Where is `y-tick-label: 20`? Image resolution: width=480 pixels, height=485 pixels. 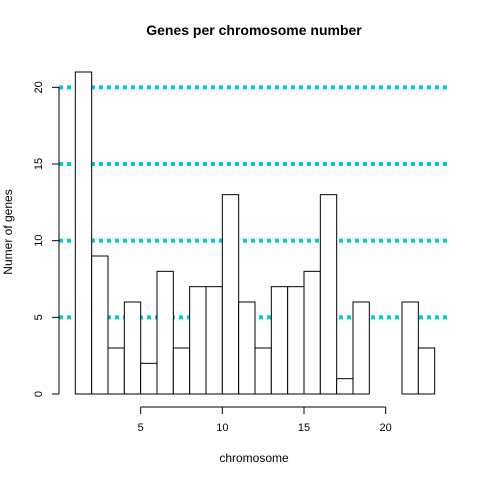 y-tick-label: 20 is located at coordinates (39, 87).